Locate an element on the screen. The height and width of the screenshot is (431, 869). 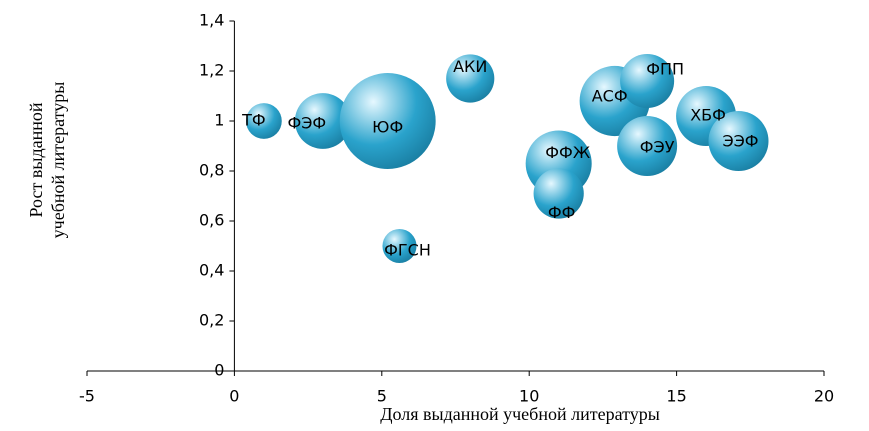
bubble-label: АСФ is located at coordinates (610, 96).